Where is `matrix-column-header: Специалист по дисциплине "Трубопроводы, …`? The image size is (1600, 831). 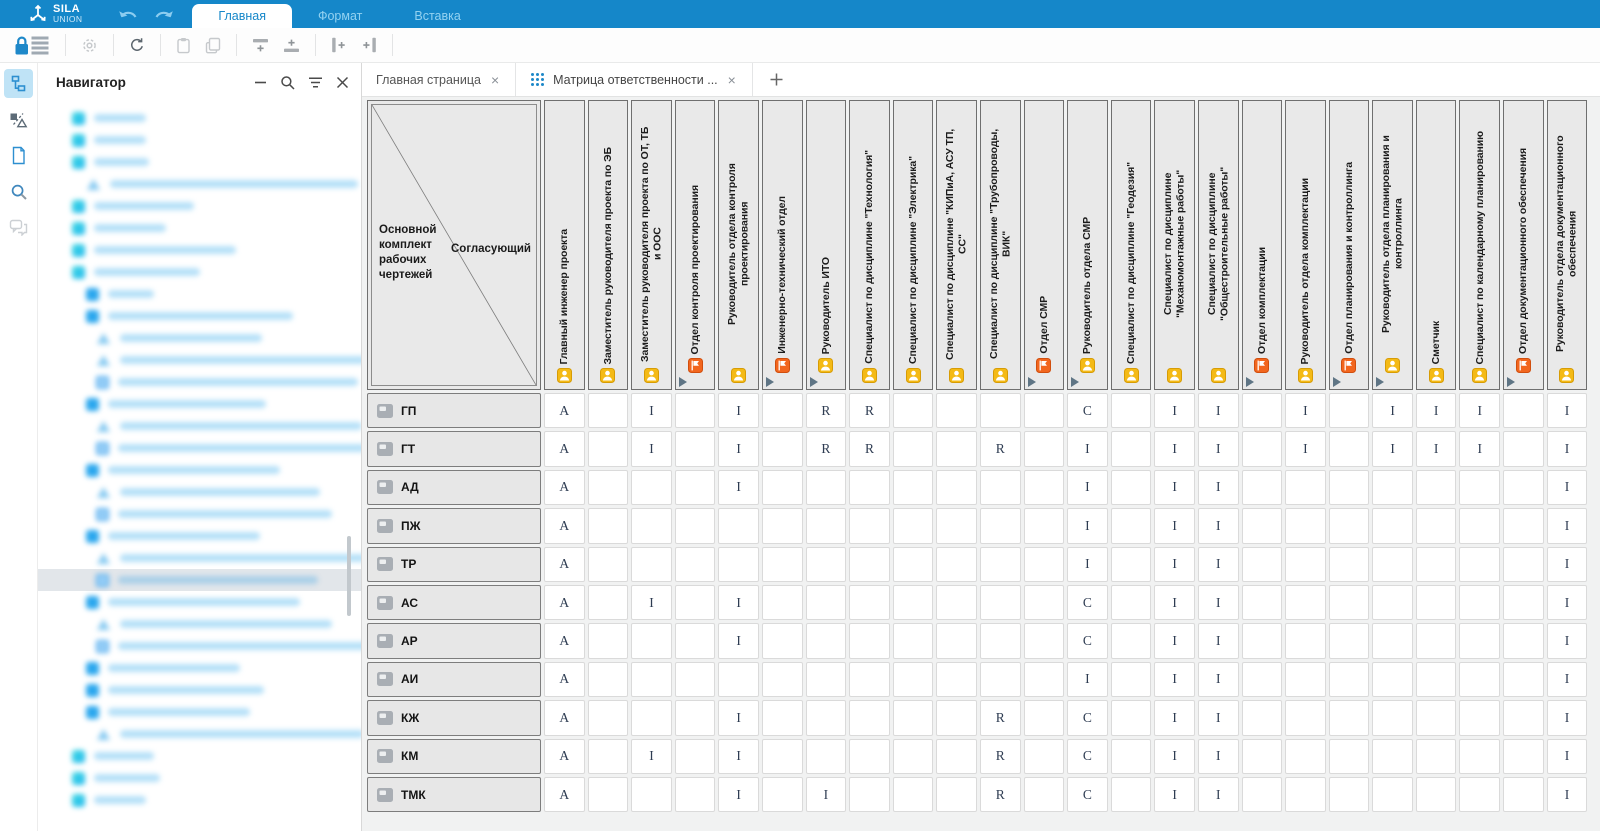 matrix-column-header: Специалист по дисциплине "Трубопроводы, … is located at coordinates (1000, 245).